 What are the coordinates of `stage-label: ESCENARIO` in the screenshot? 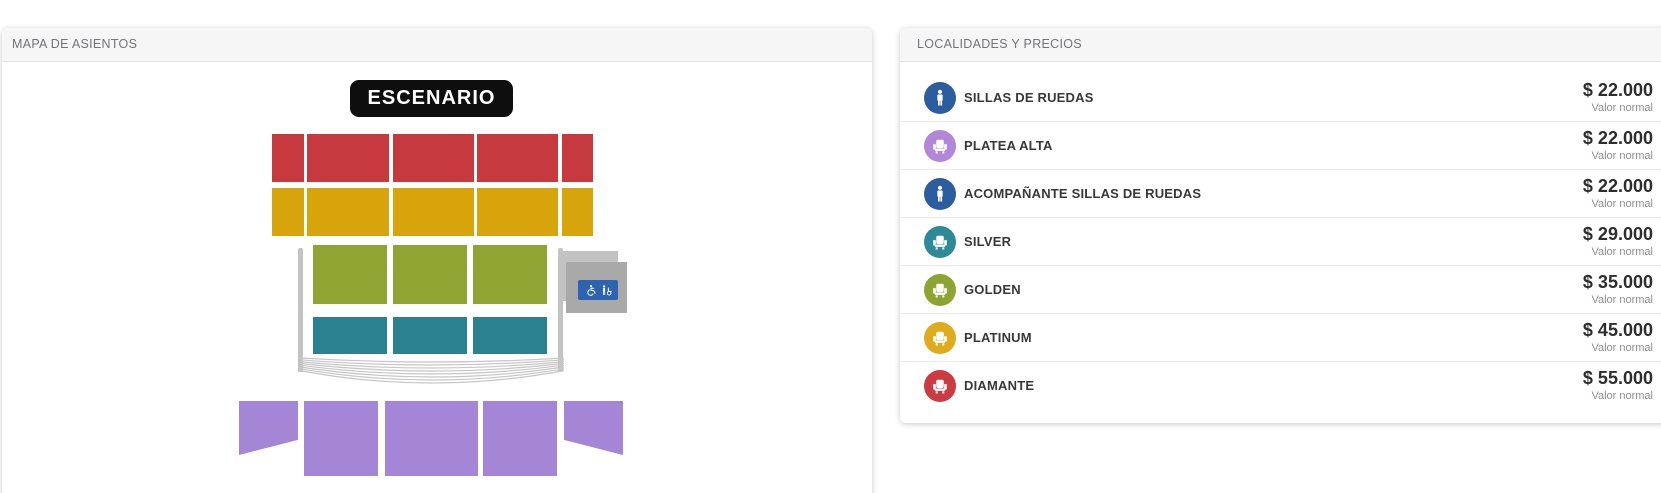 It's located at (431, 98).